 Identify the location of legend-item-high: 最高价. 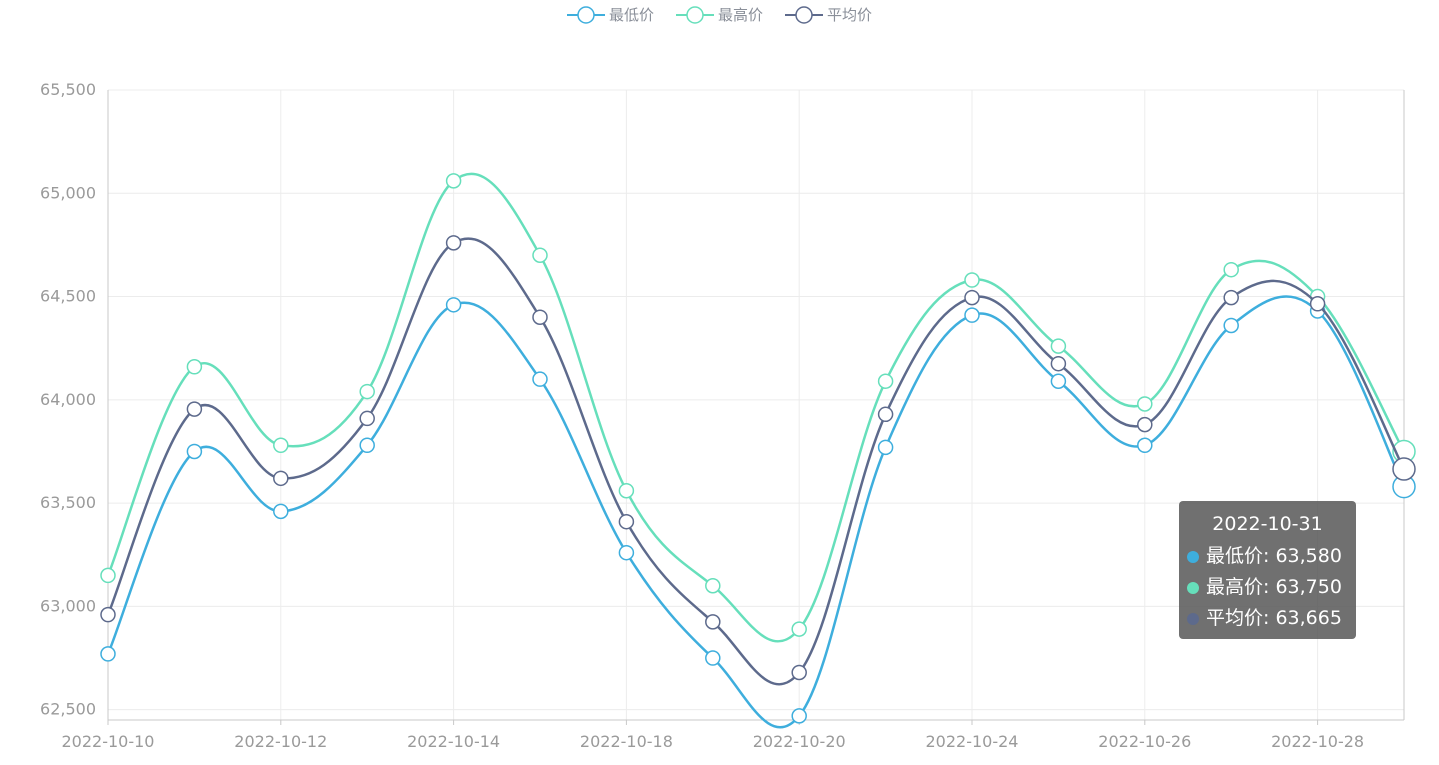
(719, 14).